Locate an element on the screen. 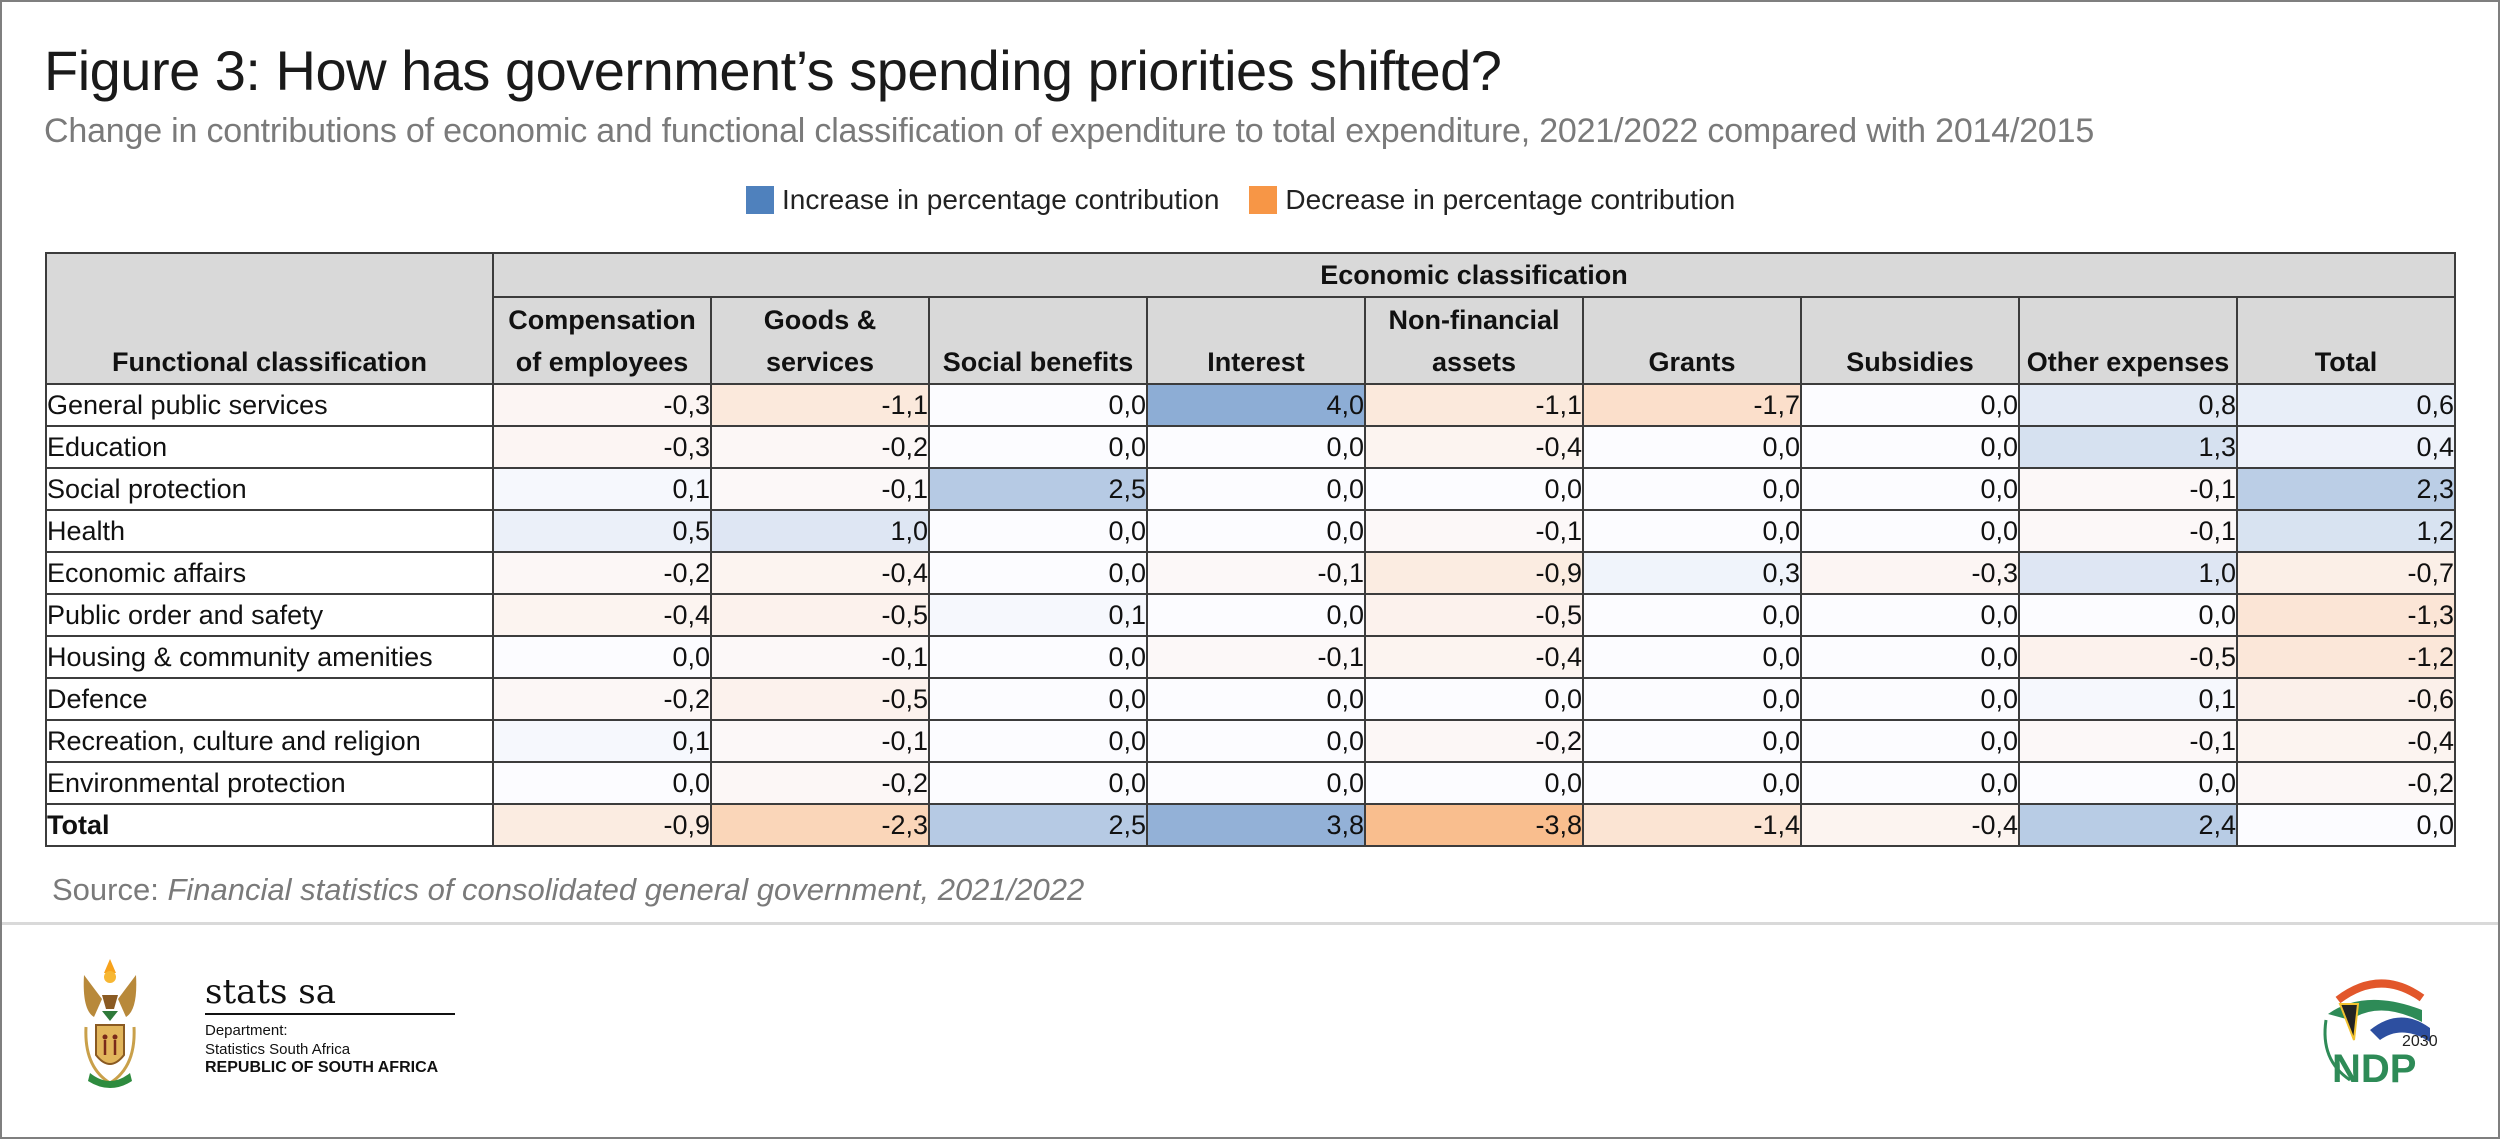 This screenshot has height=1139, width=2500. column-header-line: Goods & is located at coordinates (820, 320).